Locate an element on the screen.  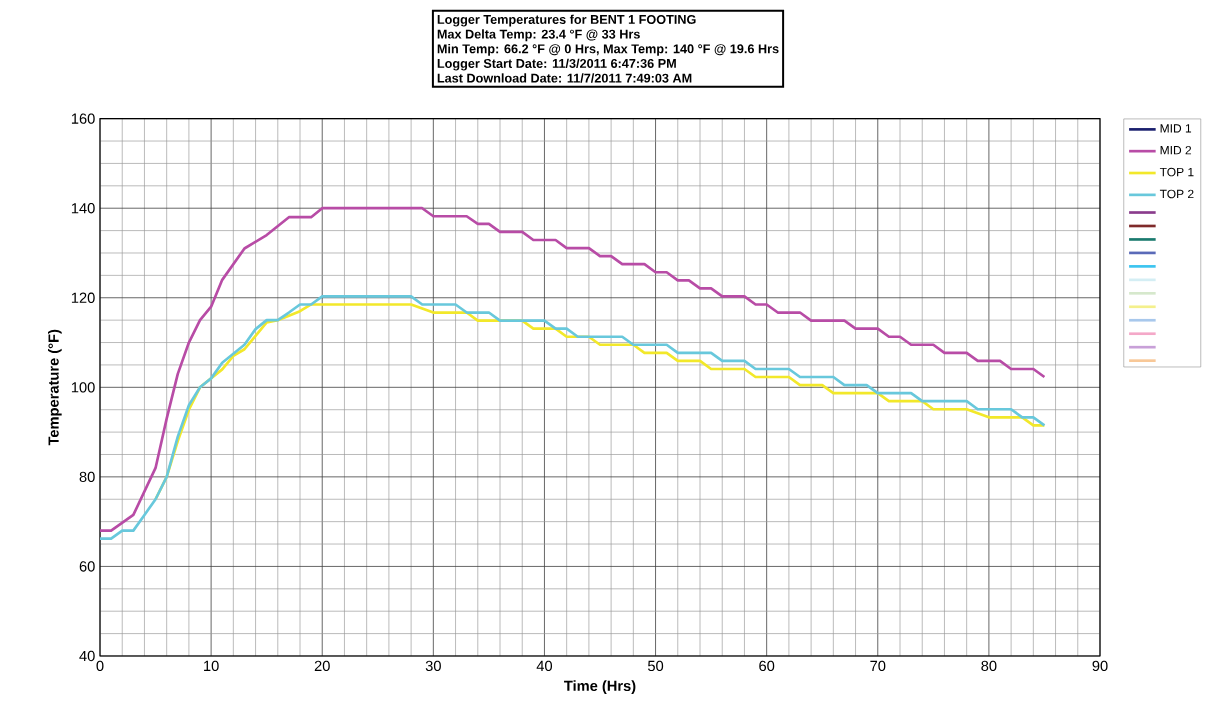
y-tick-label: 100 is located at coordinates (83, 387).